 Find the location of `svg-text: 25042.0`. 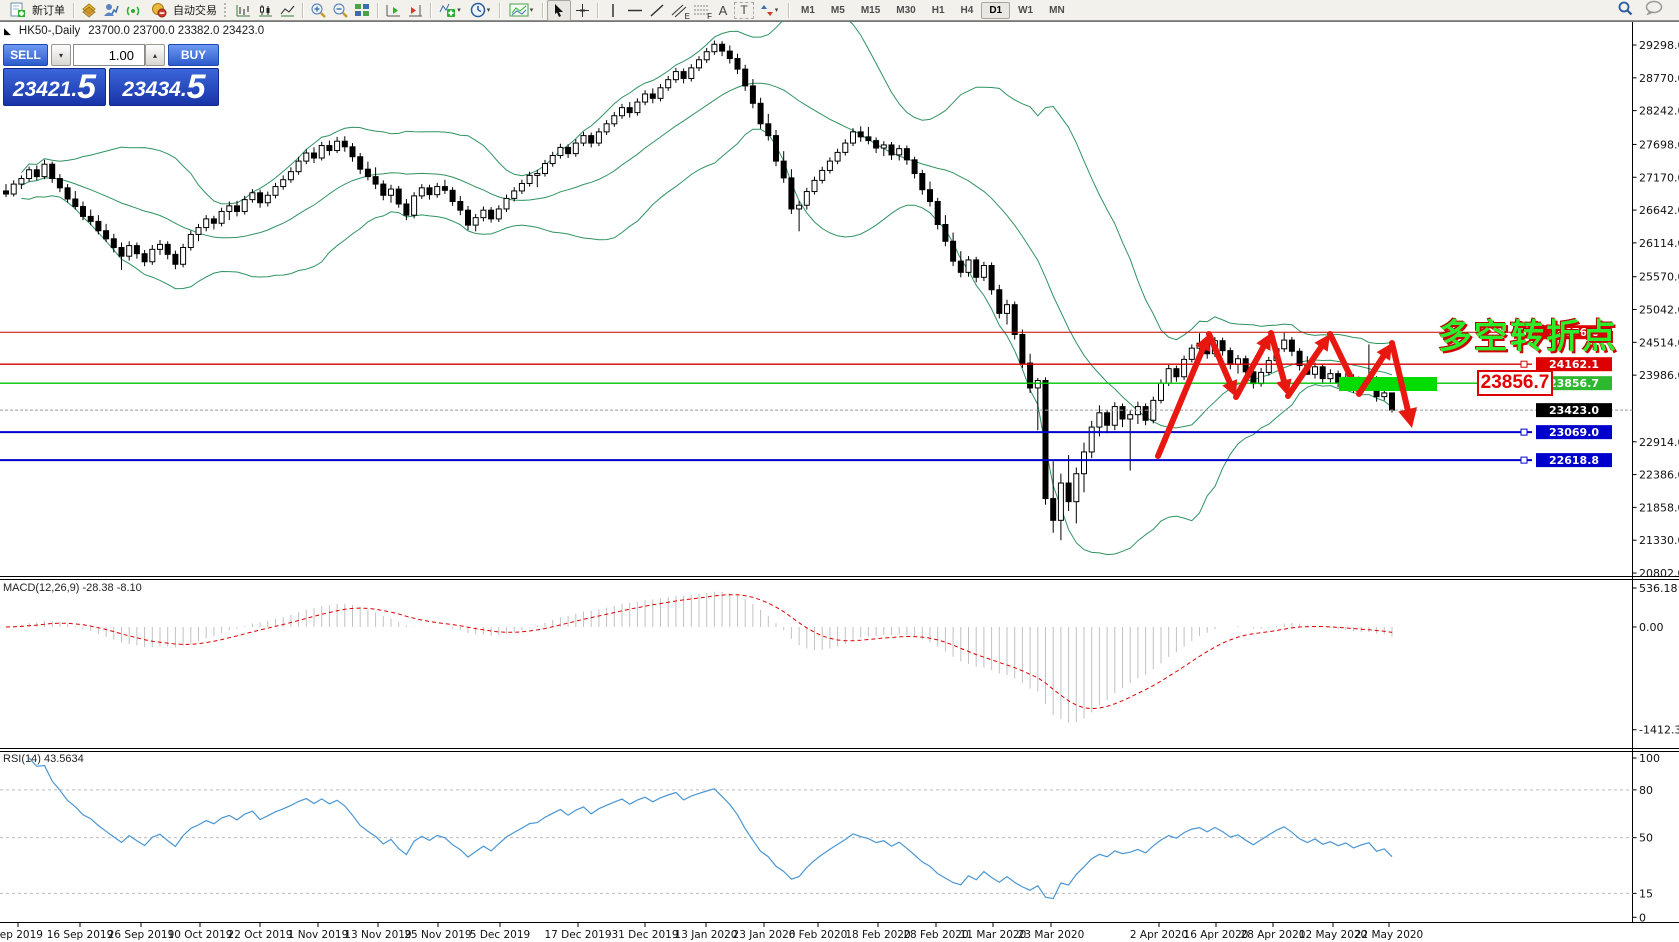

svg-text: 25042.0 is located at coordinates (1659, 310).